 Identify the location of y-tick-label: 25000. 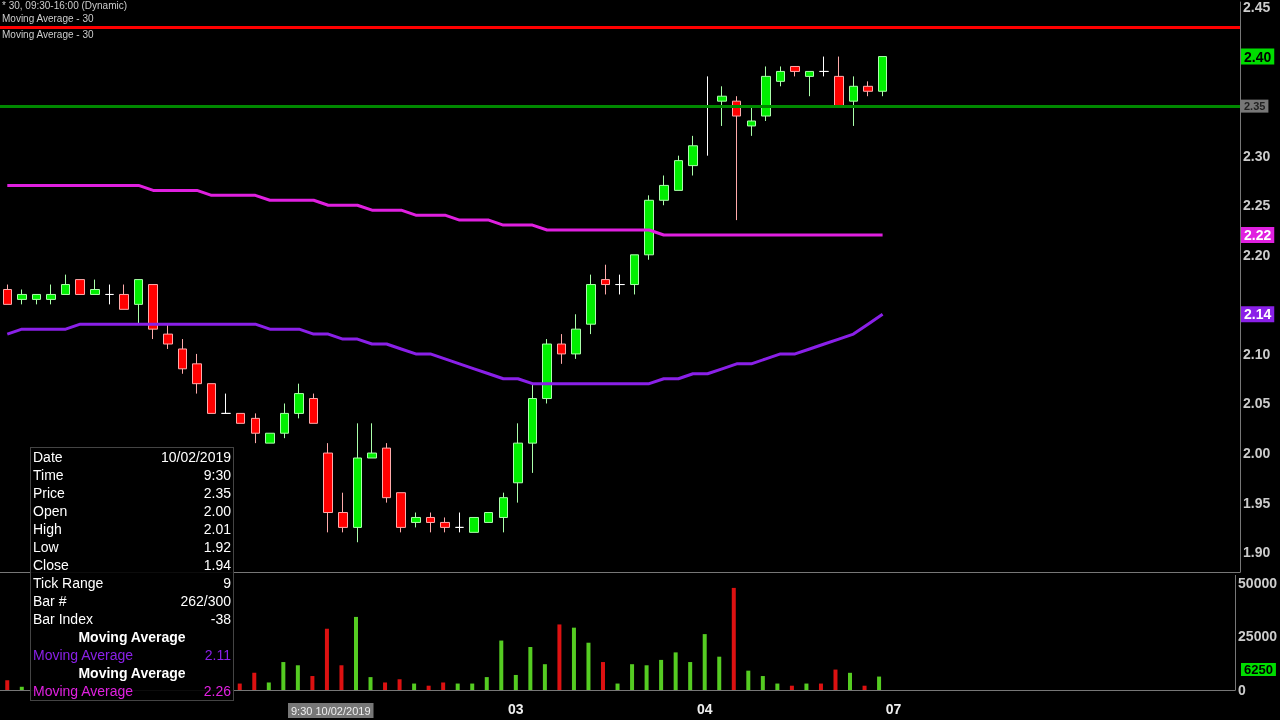
(1258, 636).